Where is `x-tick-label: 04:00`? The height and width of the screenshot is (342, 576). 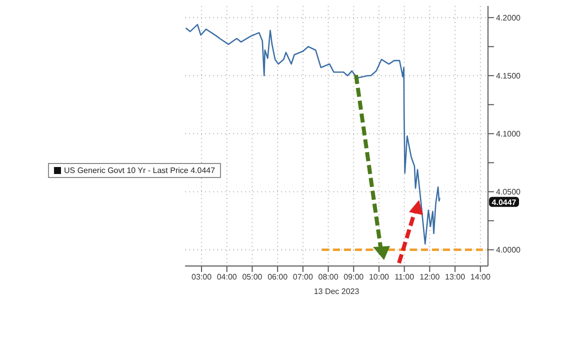 x-tick-label: 04:00 is located at coordinates (227, 277).